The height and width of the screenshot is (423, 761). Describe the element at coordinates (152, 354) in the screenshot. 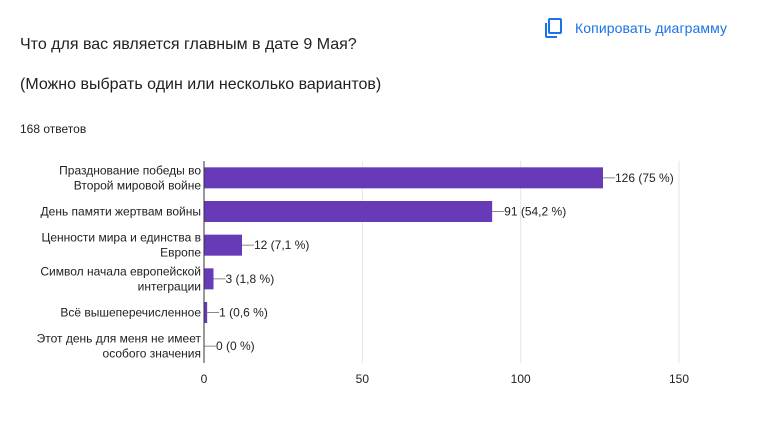

I see `category-label-5-1: особого значения` at that location.